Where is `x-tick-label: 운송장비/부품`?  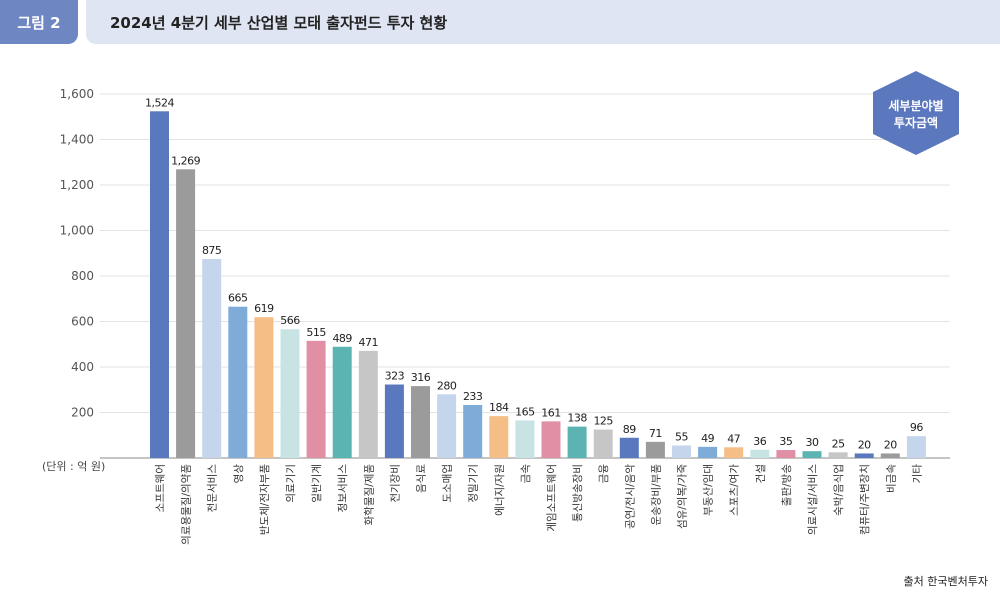
x-tick-label: 운송장비/부품 is located at coordinates (656, 495).